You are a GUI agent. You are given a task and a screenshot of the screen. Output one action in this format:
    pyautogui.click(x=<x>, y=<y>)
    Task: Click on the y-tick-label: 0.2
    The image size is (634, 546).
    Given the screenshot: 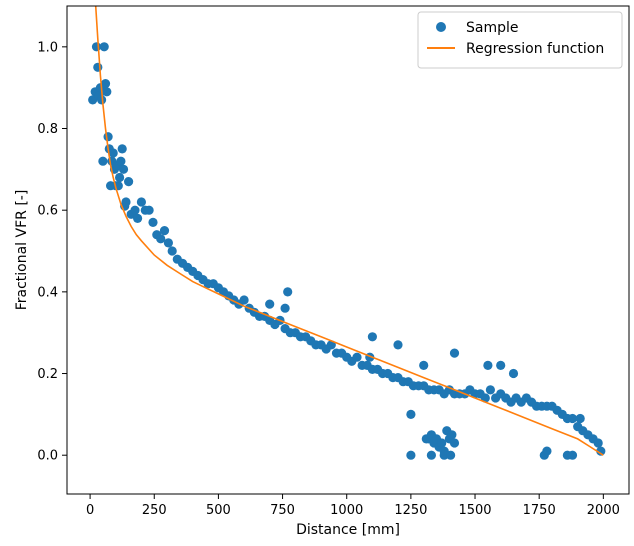 What is the action you would take?
    pyautogui.click(x=47, y=374)
    